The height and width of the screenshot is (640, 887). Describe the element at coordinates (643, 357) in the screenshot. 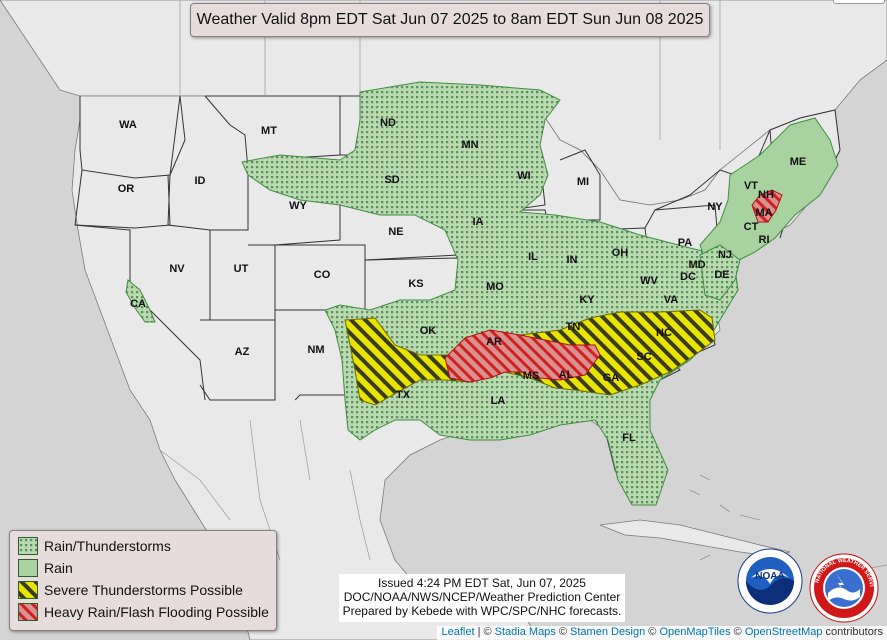

I see `state-label-sc: SC` at that location.